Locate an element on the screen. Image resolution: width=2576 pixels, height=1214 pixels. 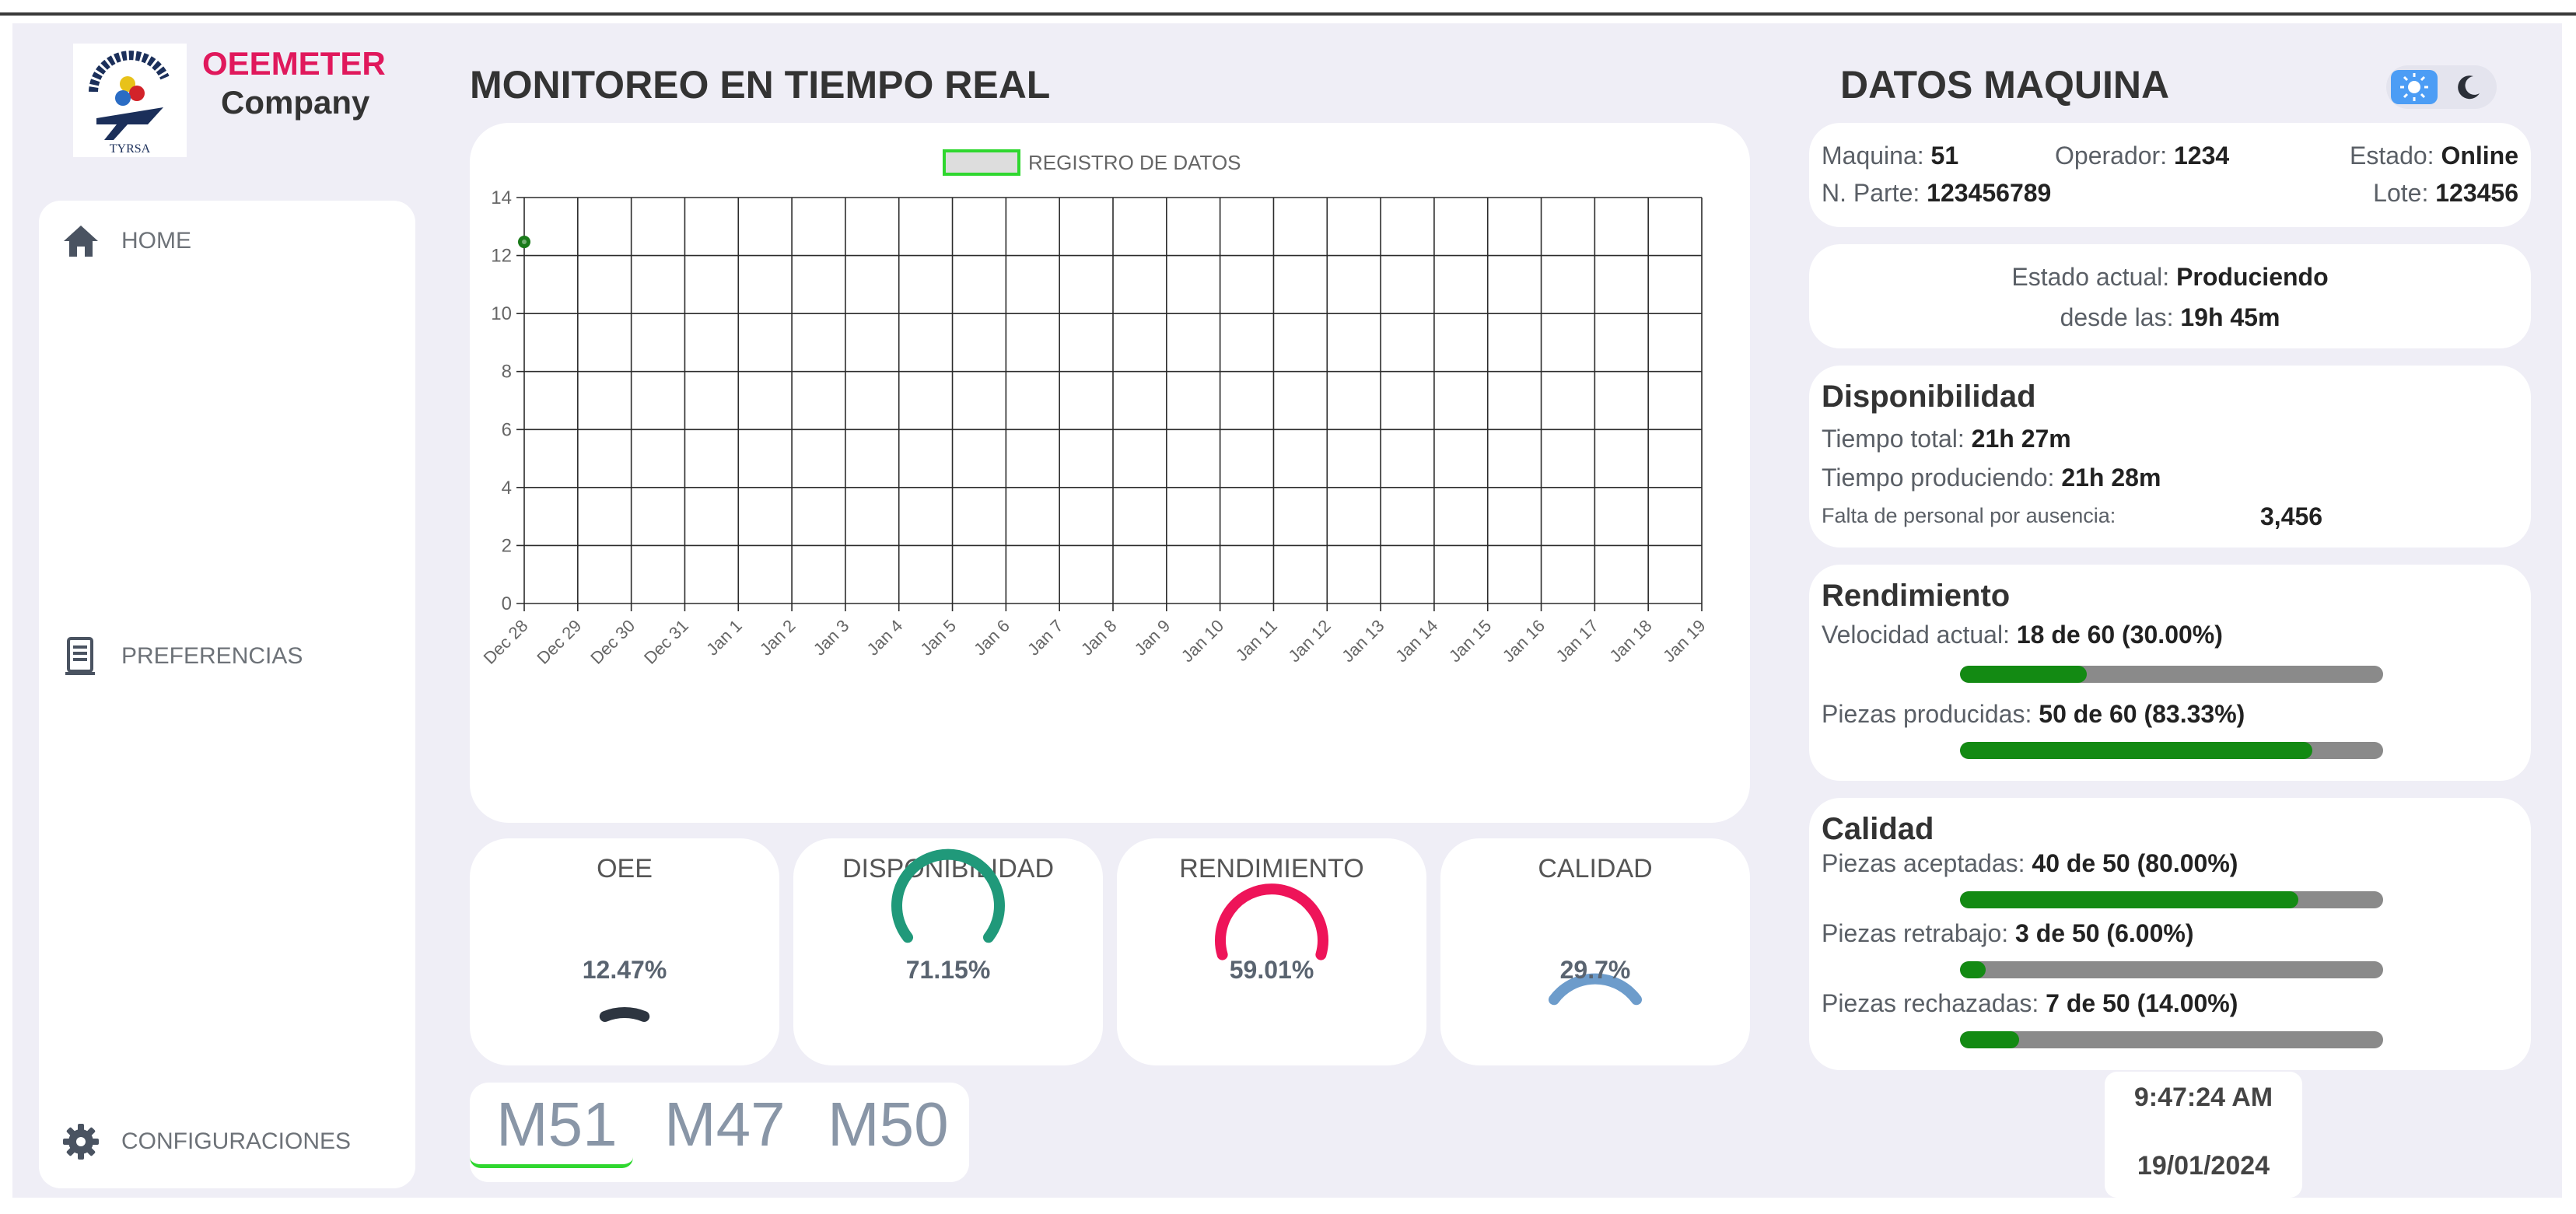
disponibilidad-title: Disponibilidad is located at coordinates (1929, 397).